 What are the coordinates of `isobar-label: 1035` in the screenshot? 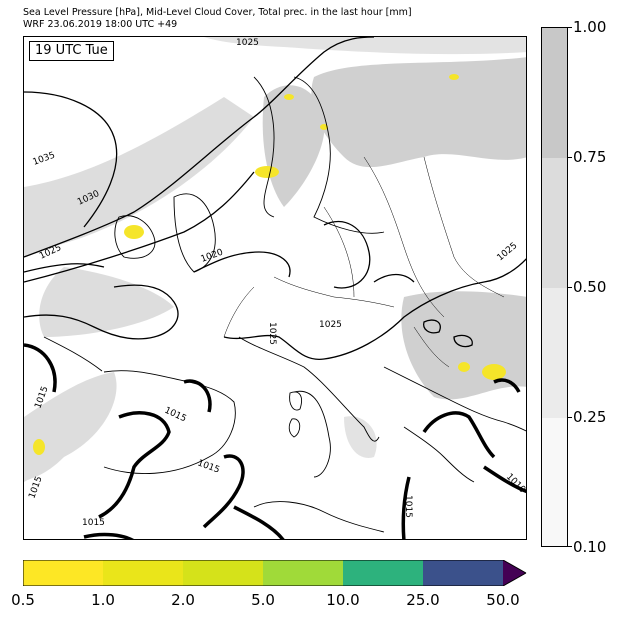 It's located at (44, 159).